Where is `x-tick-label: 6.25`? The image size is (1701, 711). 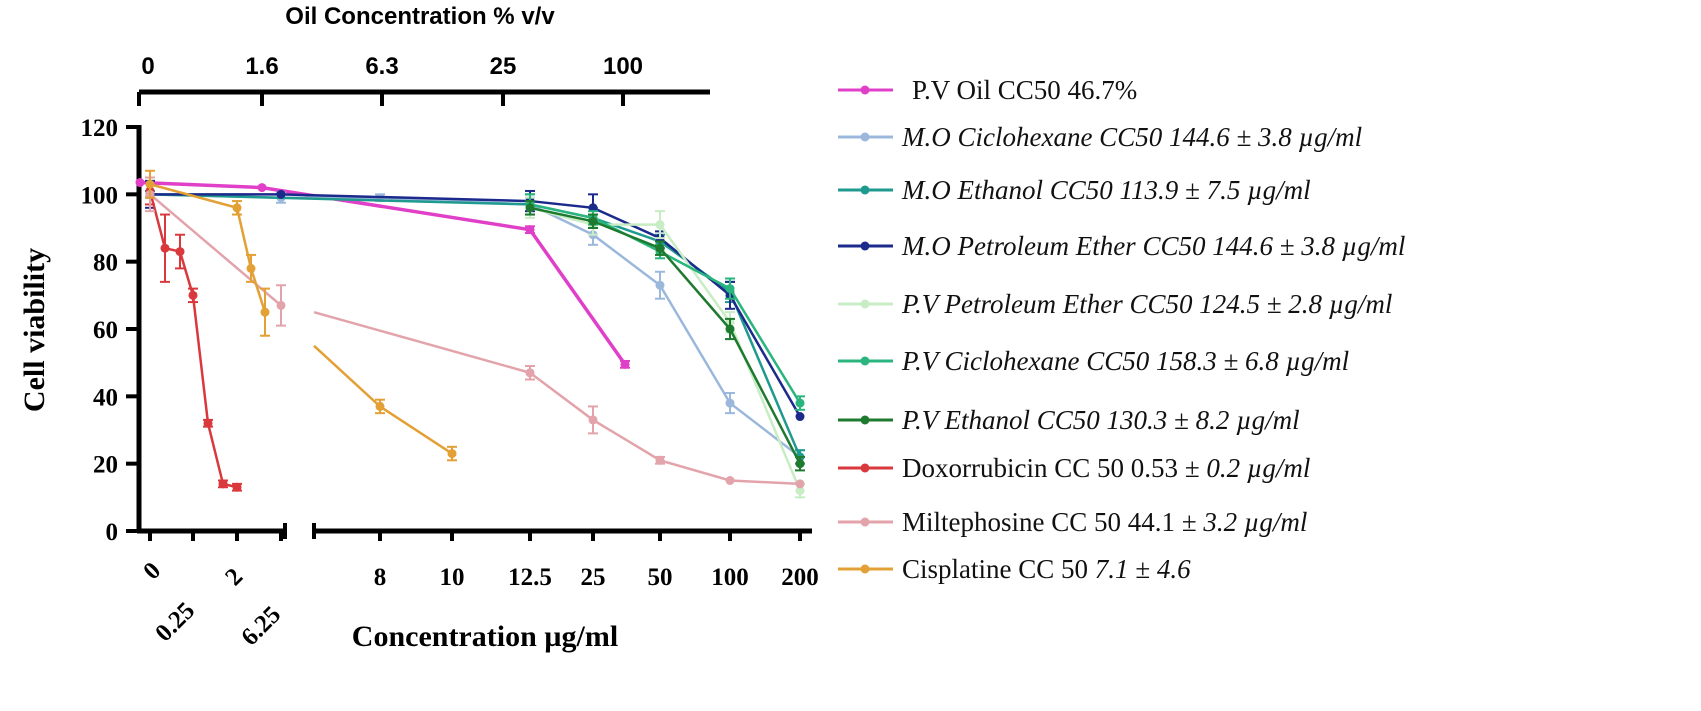 x-tick-label: 6.25 is located at coordinates (261, 626).